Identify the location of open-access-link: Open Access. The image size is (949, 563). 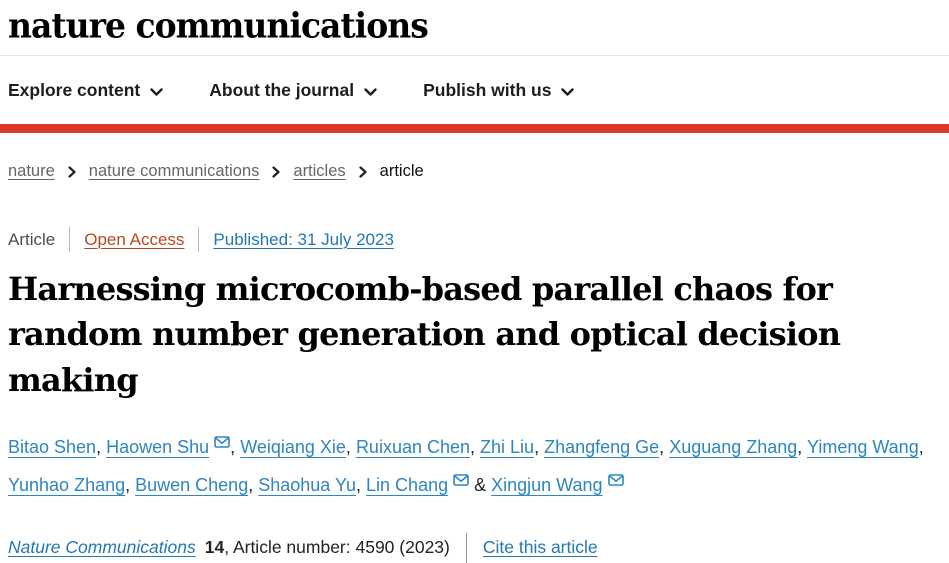
(134, 239).